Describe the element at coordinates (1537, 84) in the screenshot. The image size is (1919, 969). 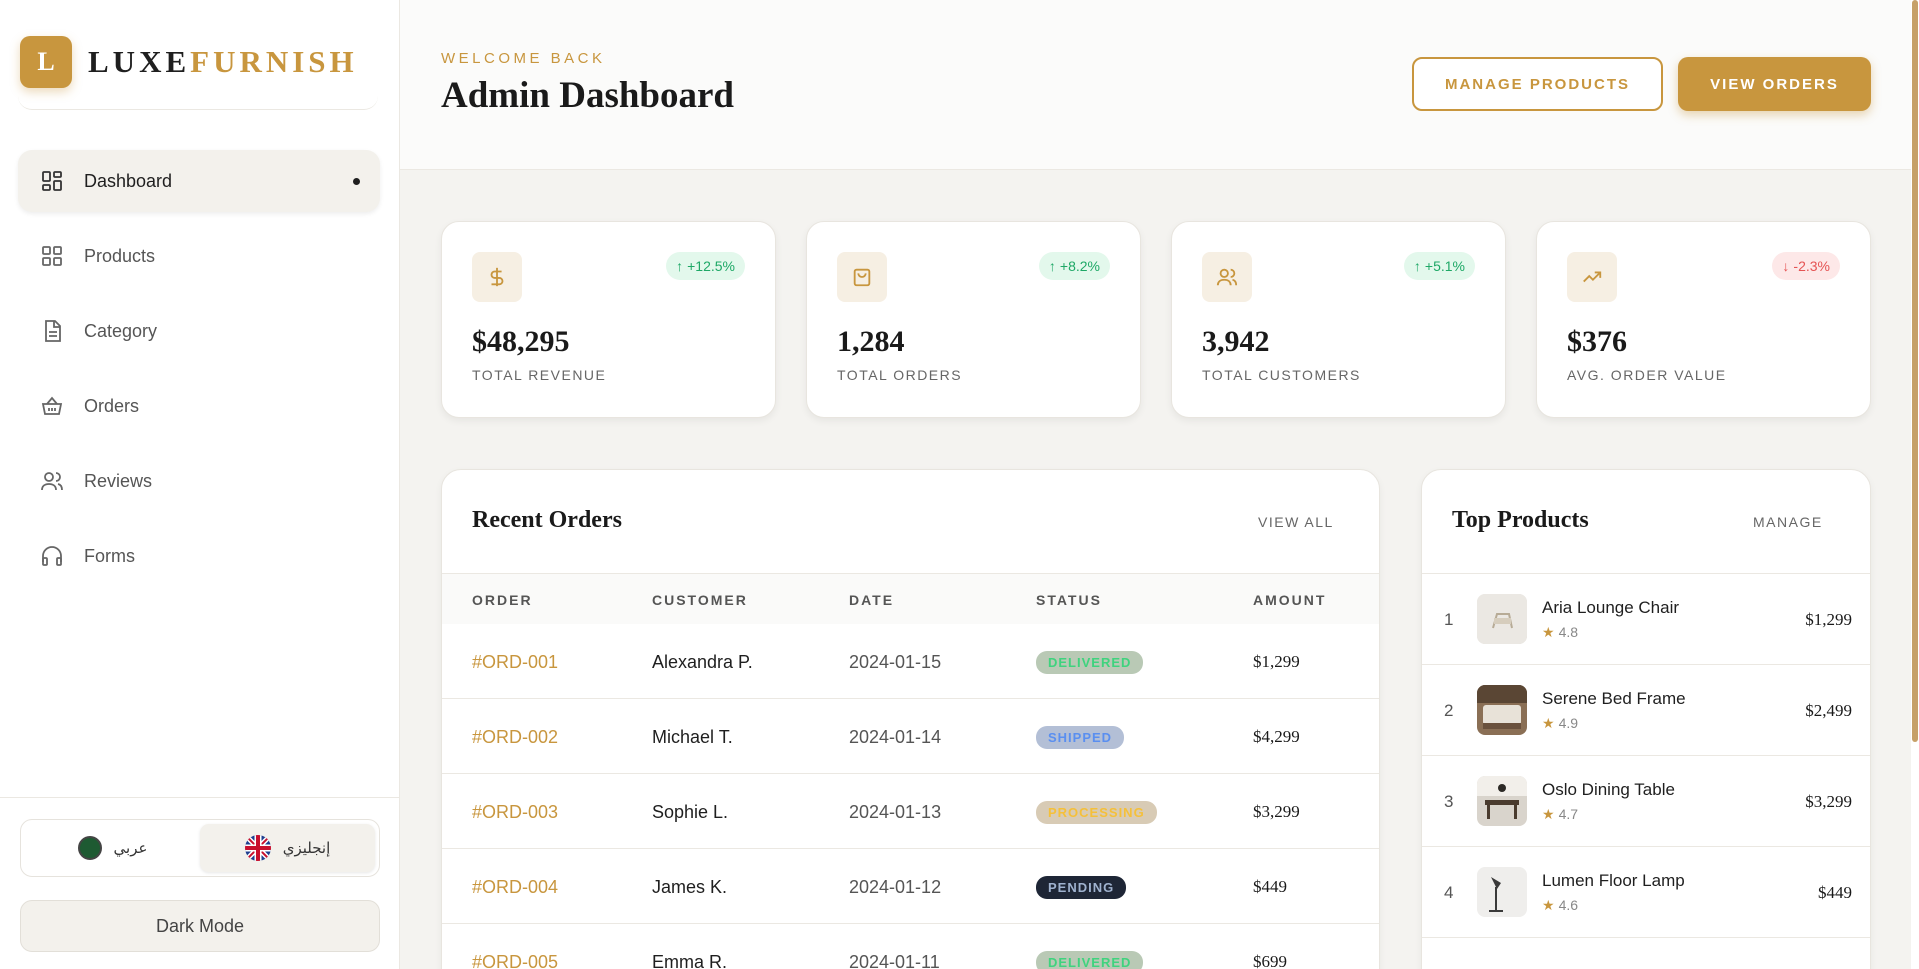
I see `manage-products-button: MANAGE PRODUCTS` at that location.